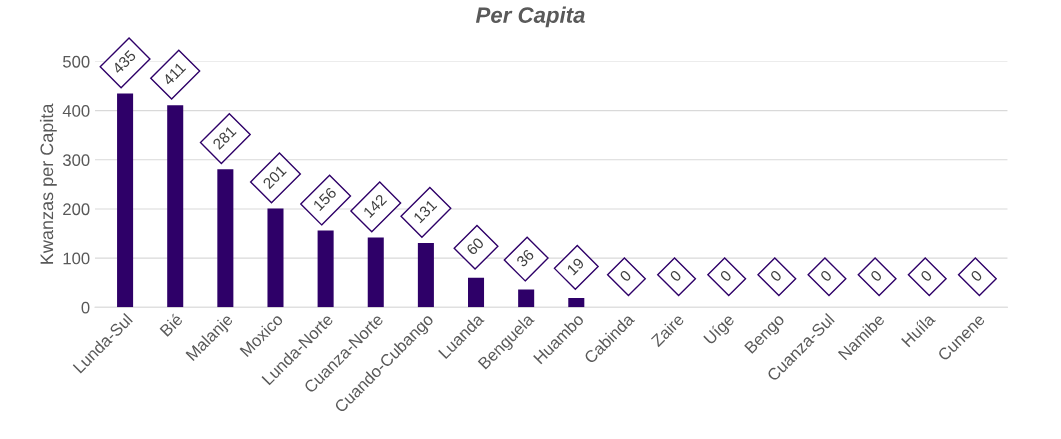  What do you see at coordinates (76, 160) in the screenshot?
I see `y-tick-label: 300` at bounding box center [76, 160].